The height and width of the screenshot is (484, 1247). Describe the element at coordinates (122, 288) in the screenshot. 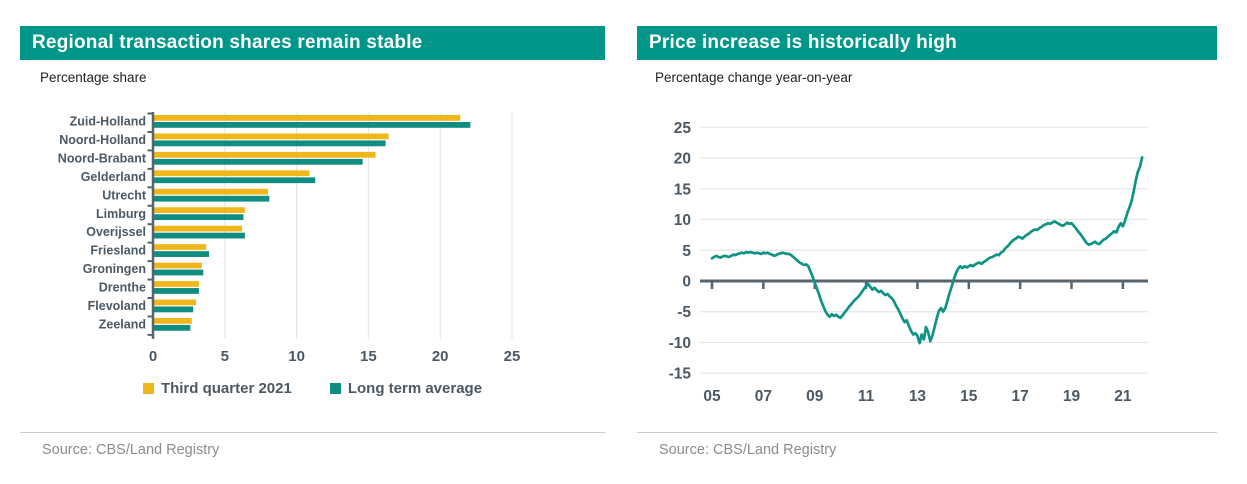

I see `category-label-drenthe: Drenthe` at that location.